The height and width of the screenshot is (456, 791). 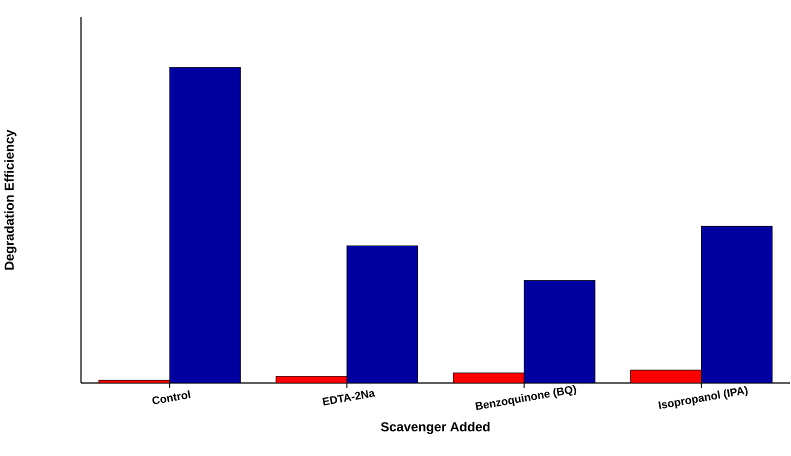 What do you see at coordinates (525, 397) in the screenshot?
I see `x-tick-label: Benzoquinone (BQ)` at bounding box center [525, 397].